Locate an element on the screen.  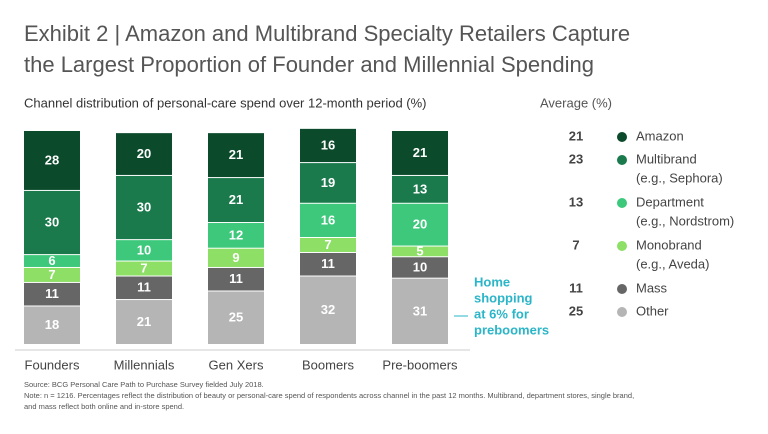
legend-label: Multibrand is located at coordinates (666, 158).